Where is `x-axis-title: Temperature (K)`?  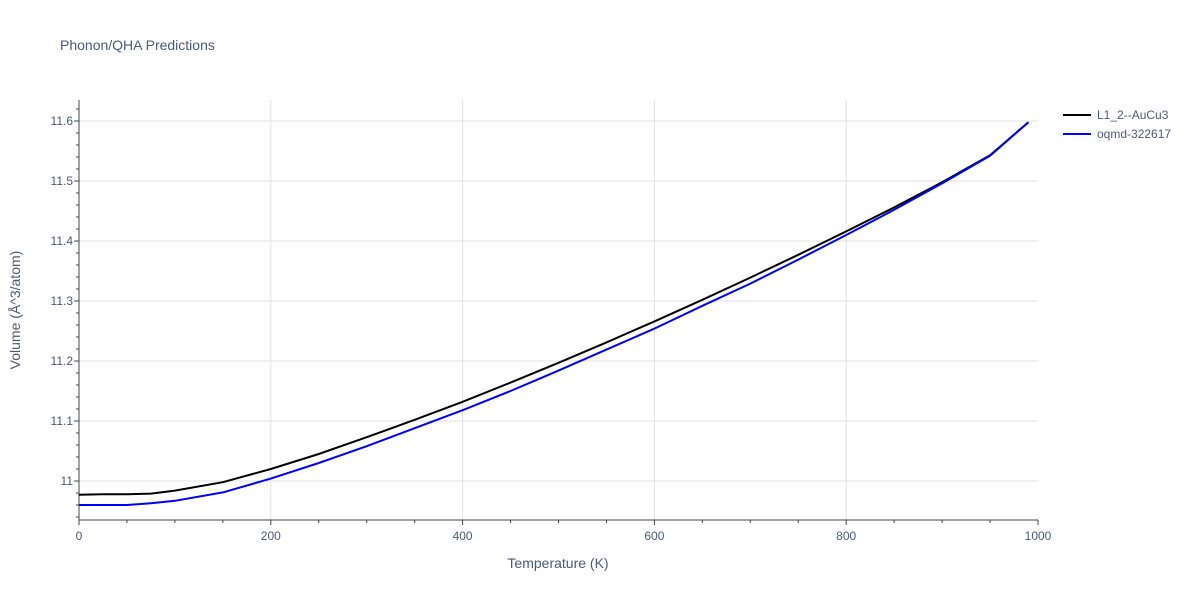
x-axis-title: Temperature (K) is located at coordinates (557, 563).